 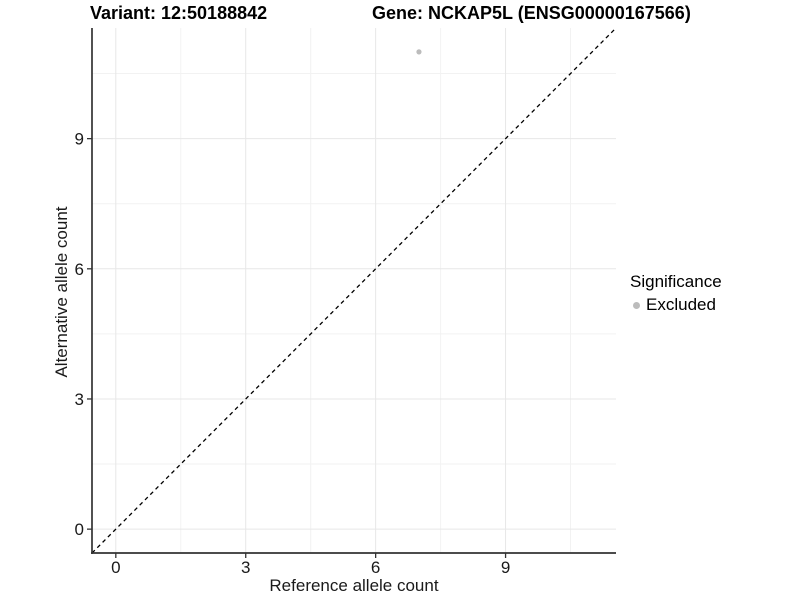 I want to click on legend-item-excluded: Excluded, so click(x=676, y=305).